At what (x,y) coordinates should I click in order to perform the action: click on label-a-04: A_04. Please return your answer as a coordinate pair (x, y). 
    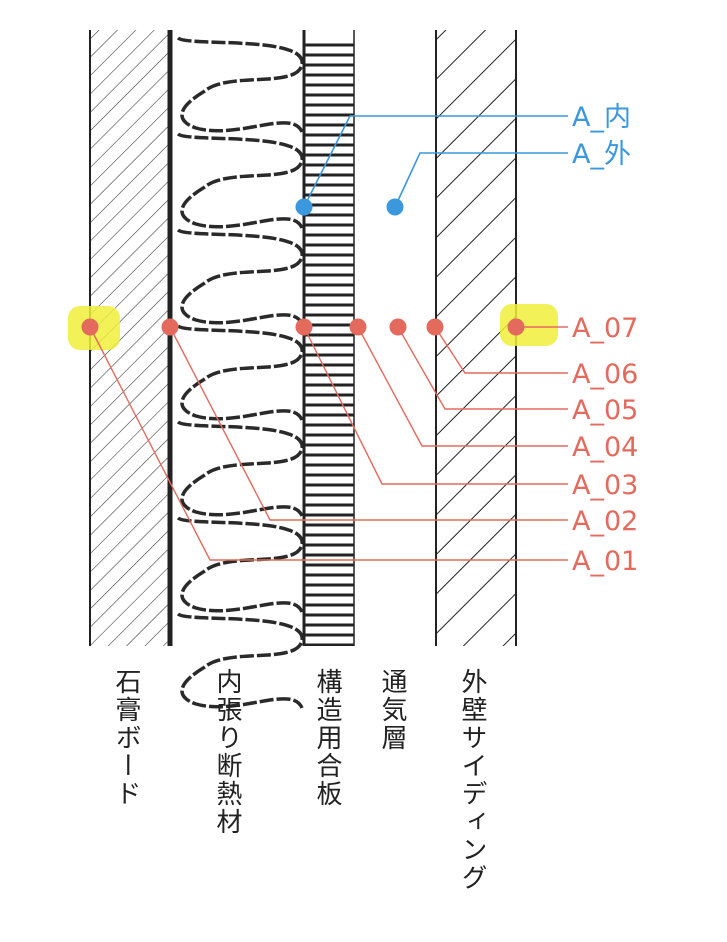
    Looking at the image, I should click on (605, 447).